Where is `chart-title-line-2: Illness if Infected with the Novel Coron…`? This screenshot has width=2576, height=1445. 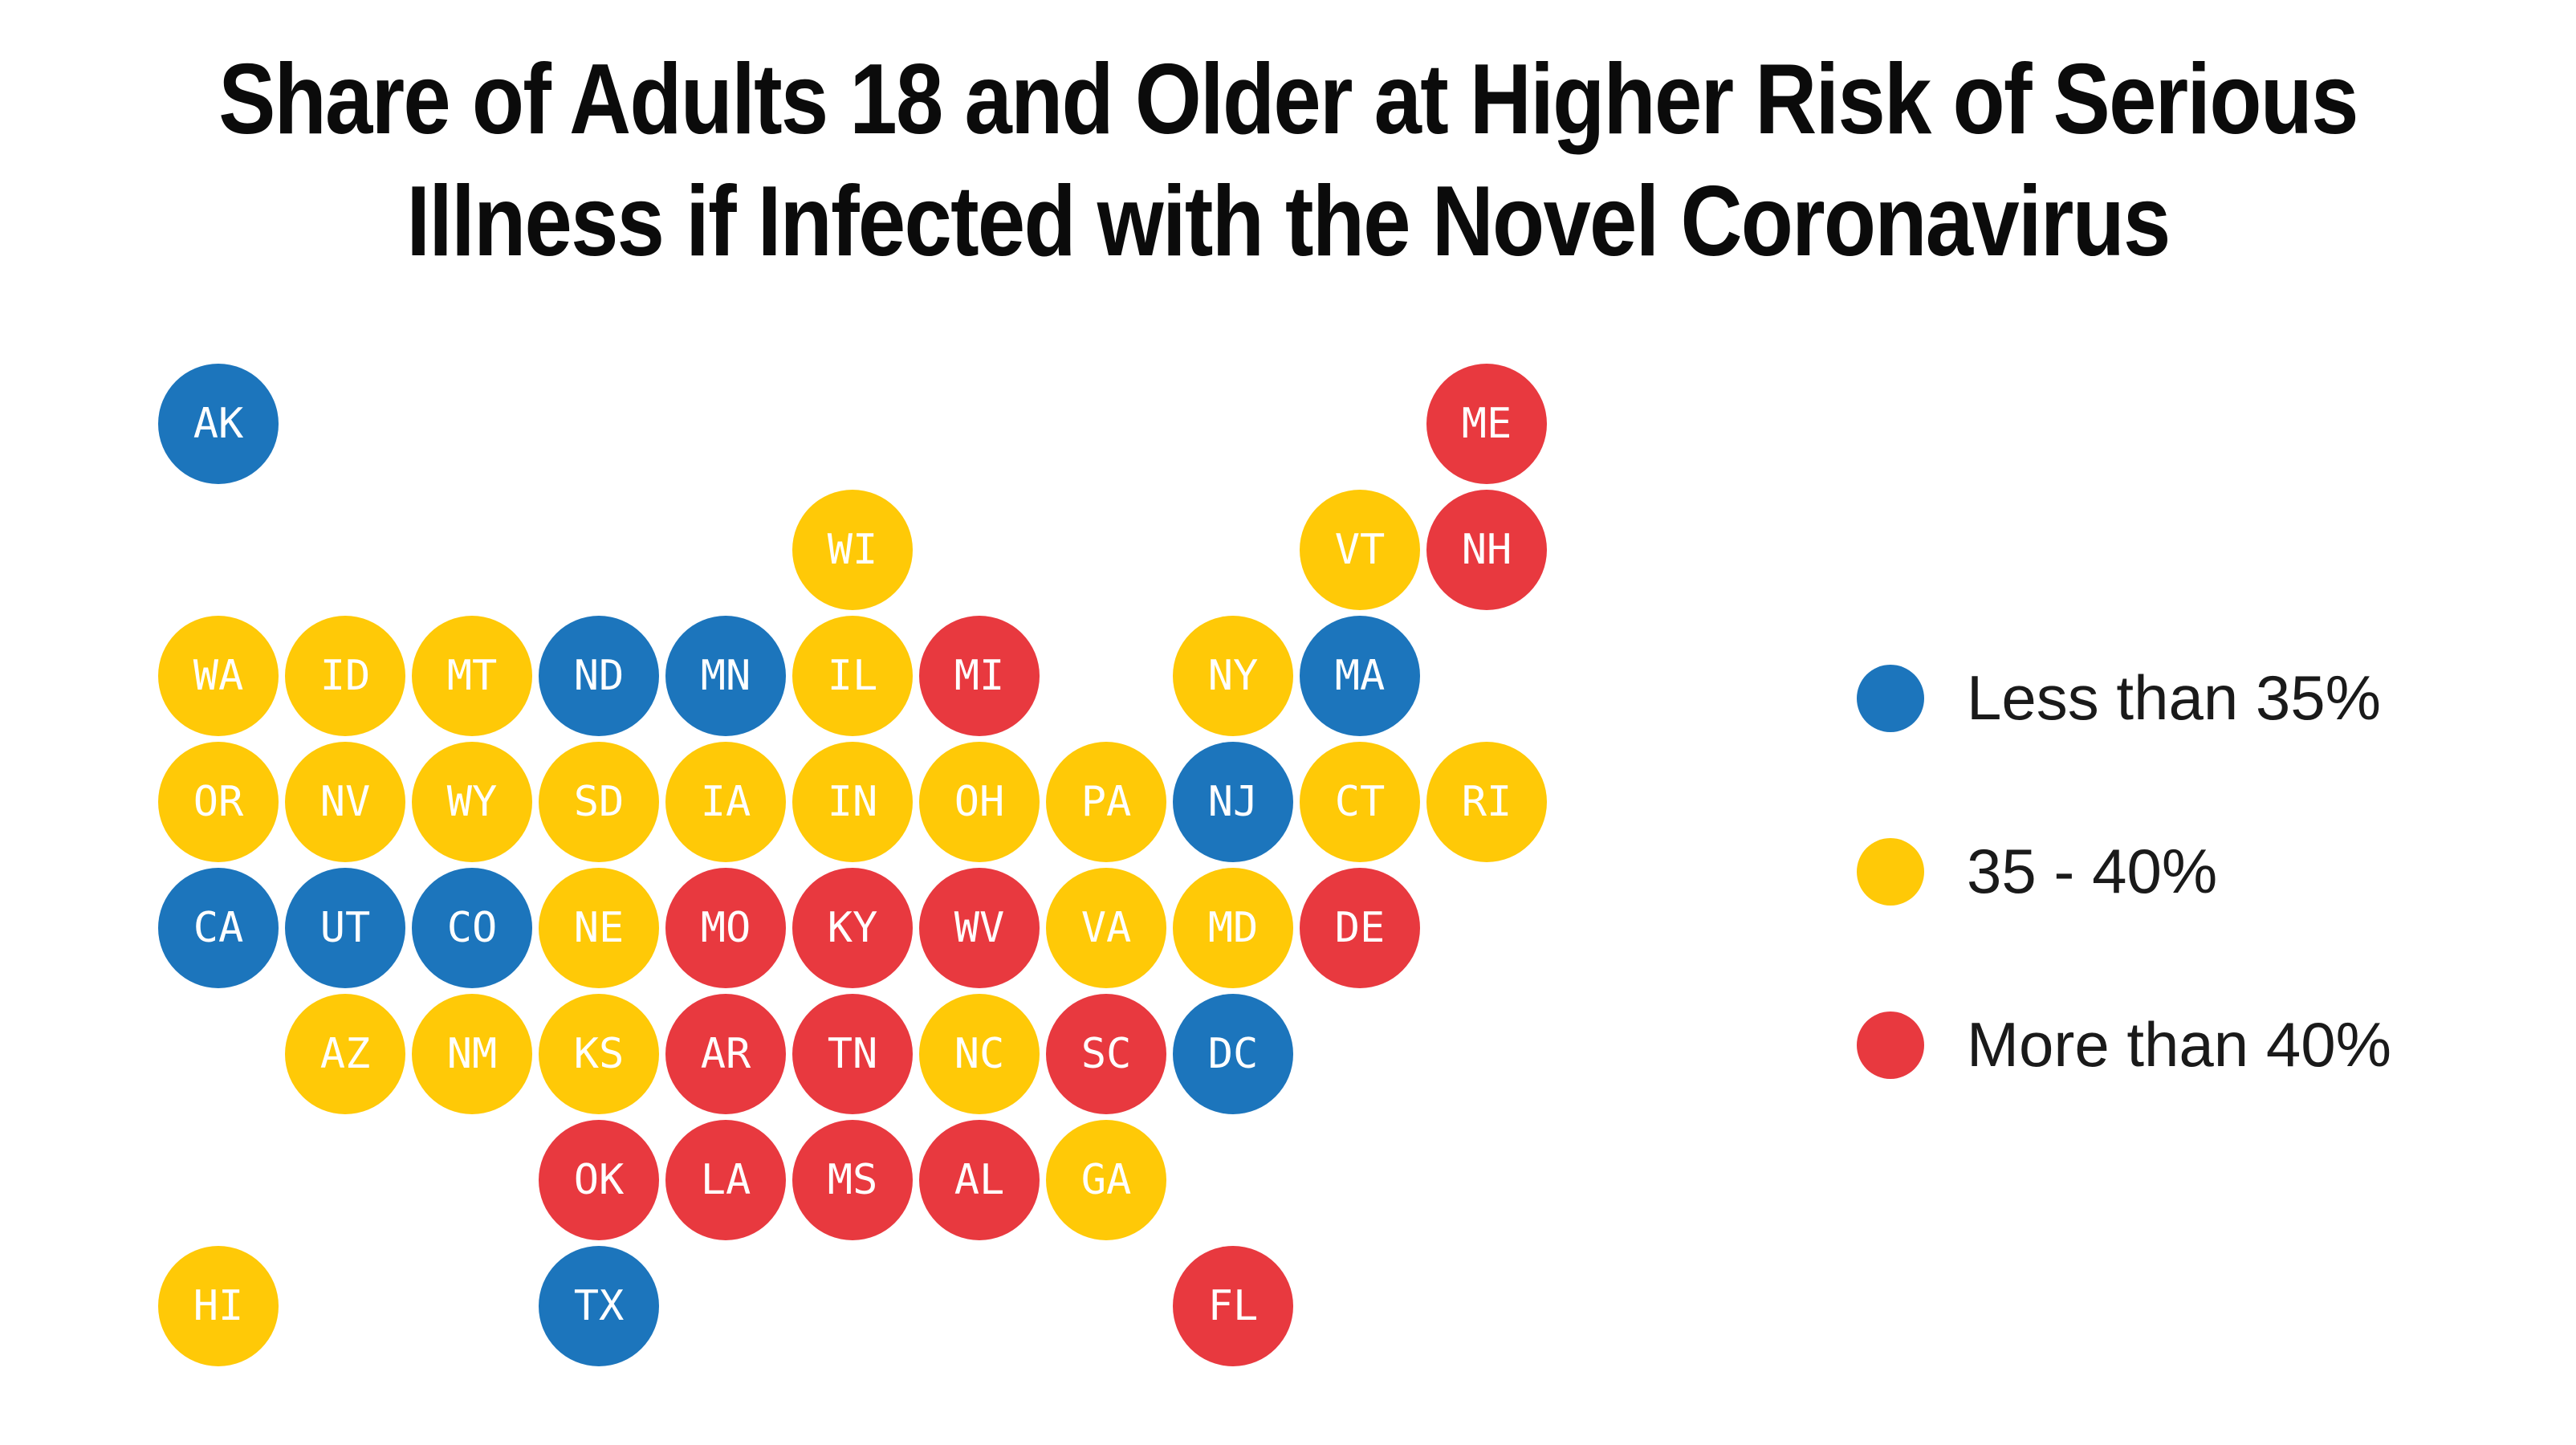
chart-title-line-2: Illness if Infected with the Novel Coron… is located at coordinates (1288, 222).